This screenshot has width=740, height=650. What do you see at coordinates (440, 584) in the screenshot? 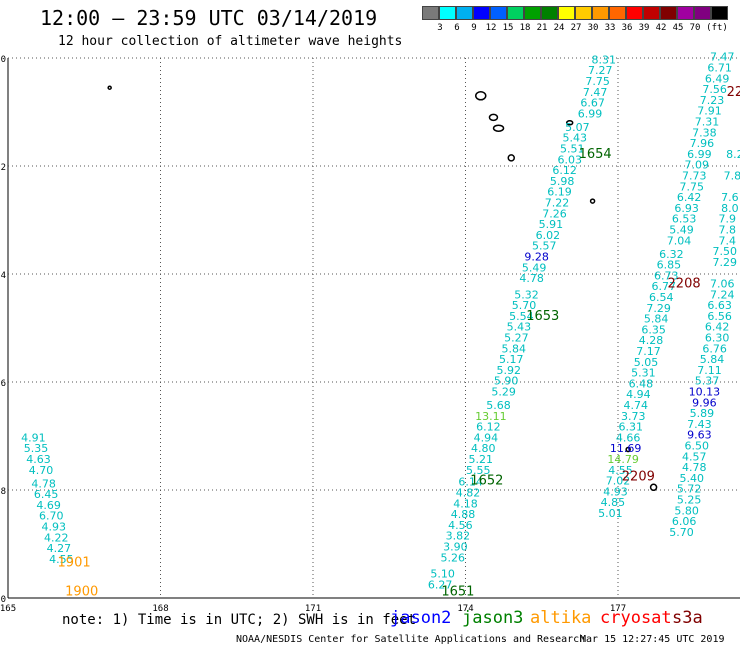
I see `wave-height-value: 6.27` at bounding box center [440, 584].